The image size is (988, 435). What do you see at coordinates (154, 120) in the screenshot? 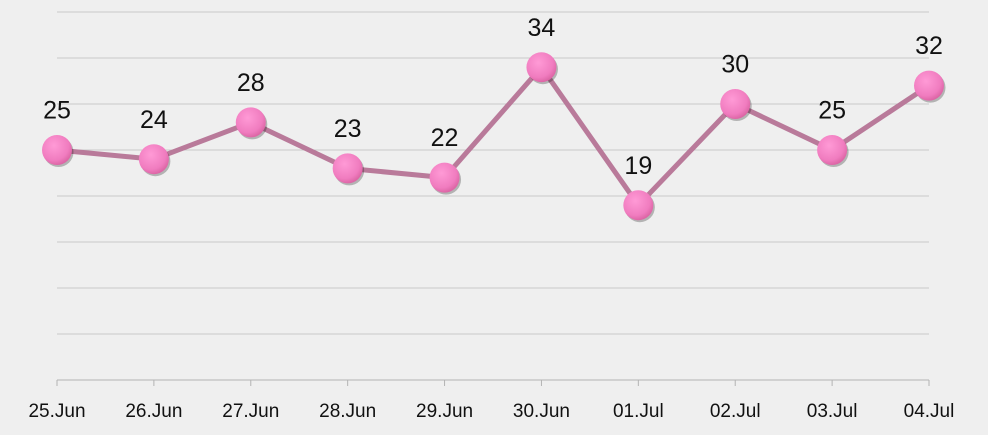
I see `data-label: 24` at bounding box center [154, 120].